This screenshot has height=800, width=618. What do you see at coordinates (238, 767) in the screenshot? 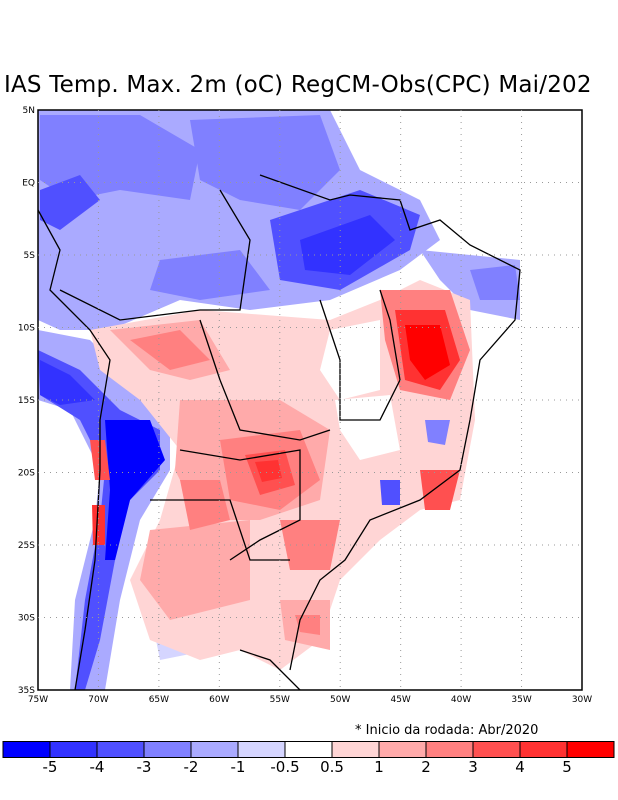
I see `colorbar-label: -1` at bounding box center [238, 767].